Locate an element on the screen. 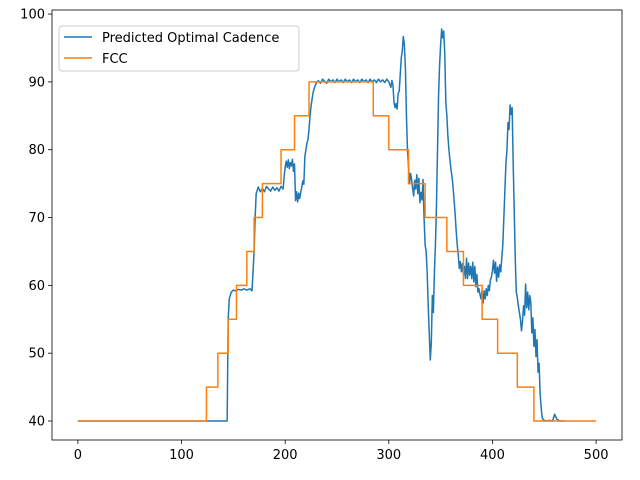 This screenshot has width=640, height=480. legend-box is located at coordinates (179, 48).